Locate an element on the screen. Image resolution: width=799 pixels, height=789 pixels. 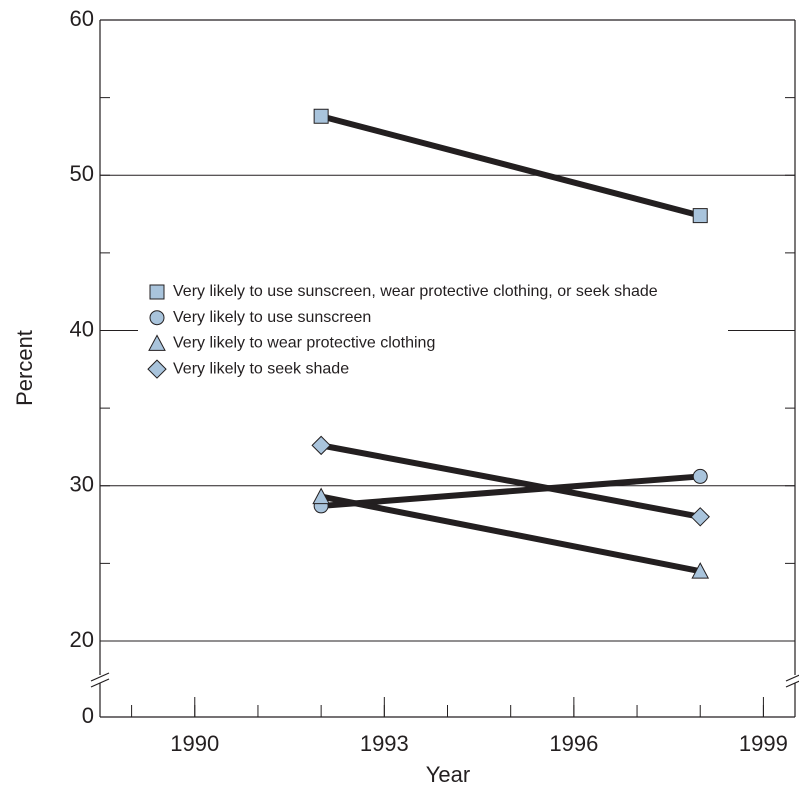
x-axis-label: Year is located at coordinates (448, 774).